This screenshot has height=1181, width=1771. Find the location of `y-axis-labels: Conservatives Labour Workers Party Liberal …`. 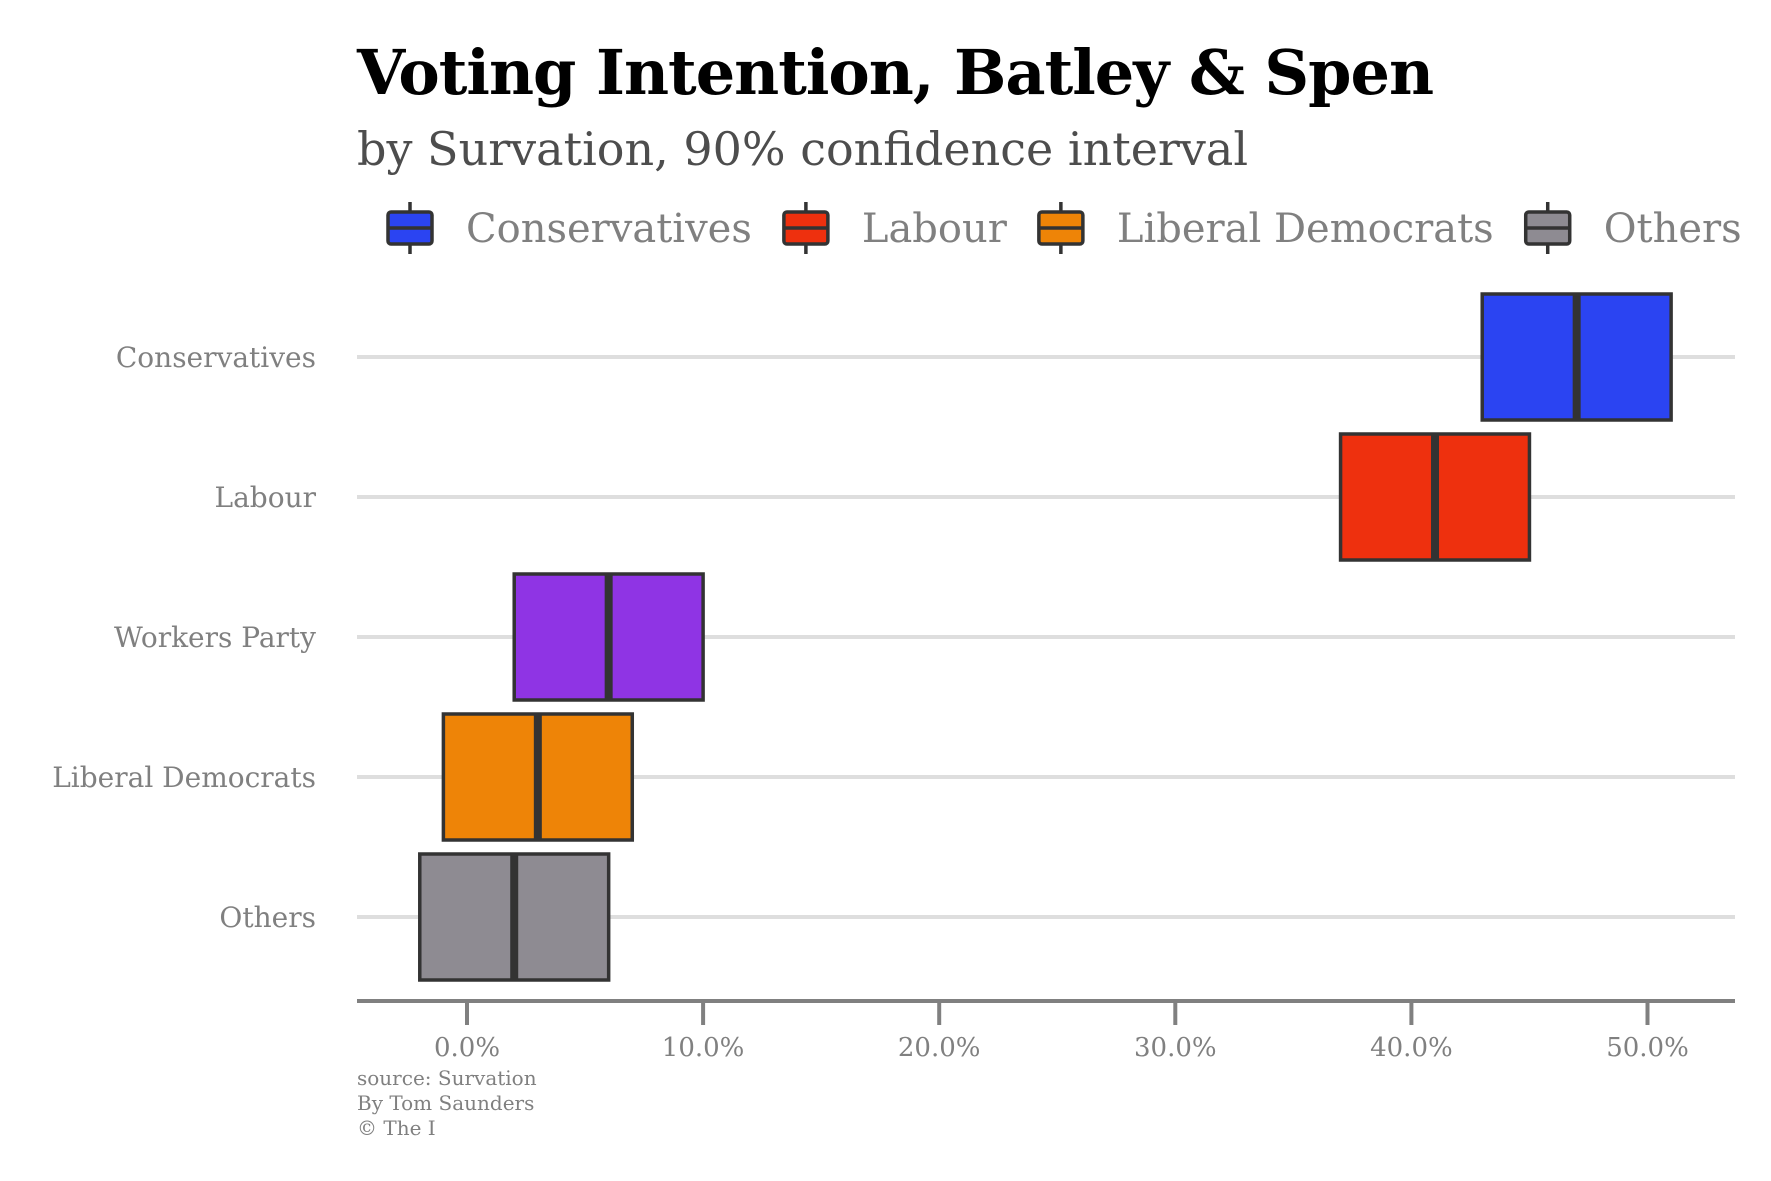

y-axis-labels: Conservatives Labour Workers Party Liberal … is located at coordinates (184, 637).